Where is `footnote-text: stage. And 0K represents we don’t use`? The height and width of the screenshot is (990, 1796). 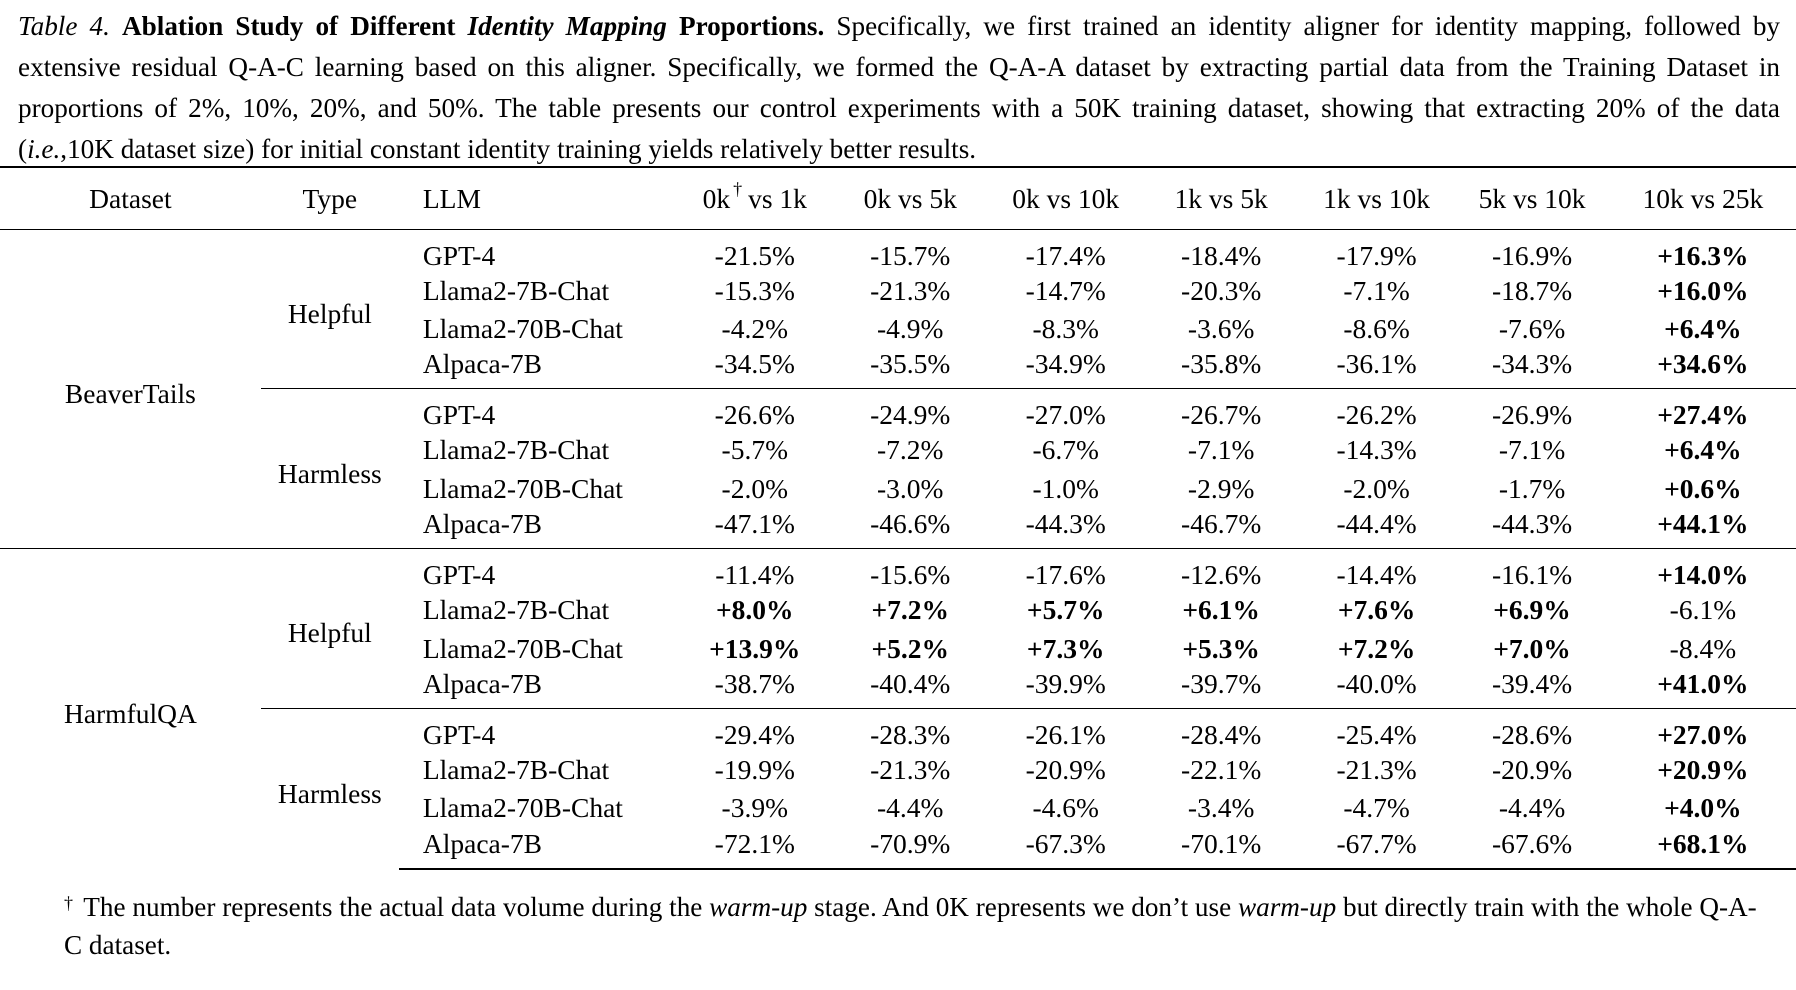
footnote-text: stage. And 0K represents we don’t use is located at coordinates (1022, 907).